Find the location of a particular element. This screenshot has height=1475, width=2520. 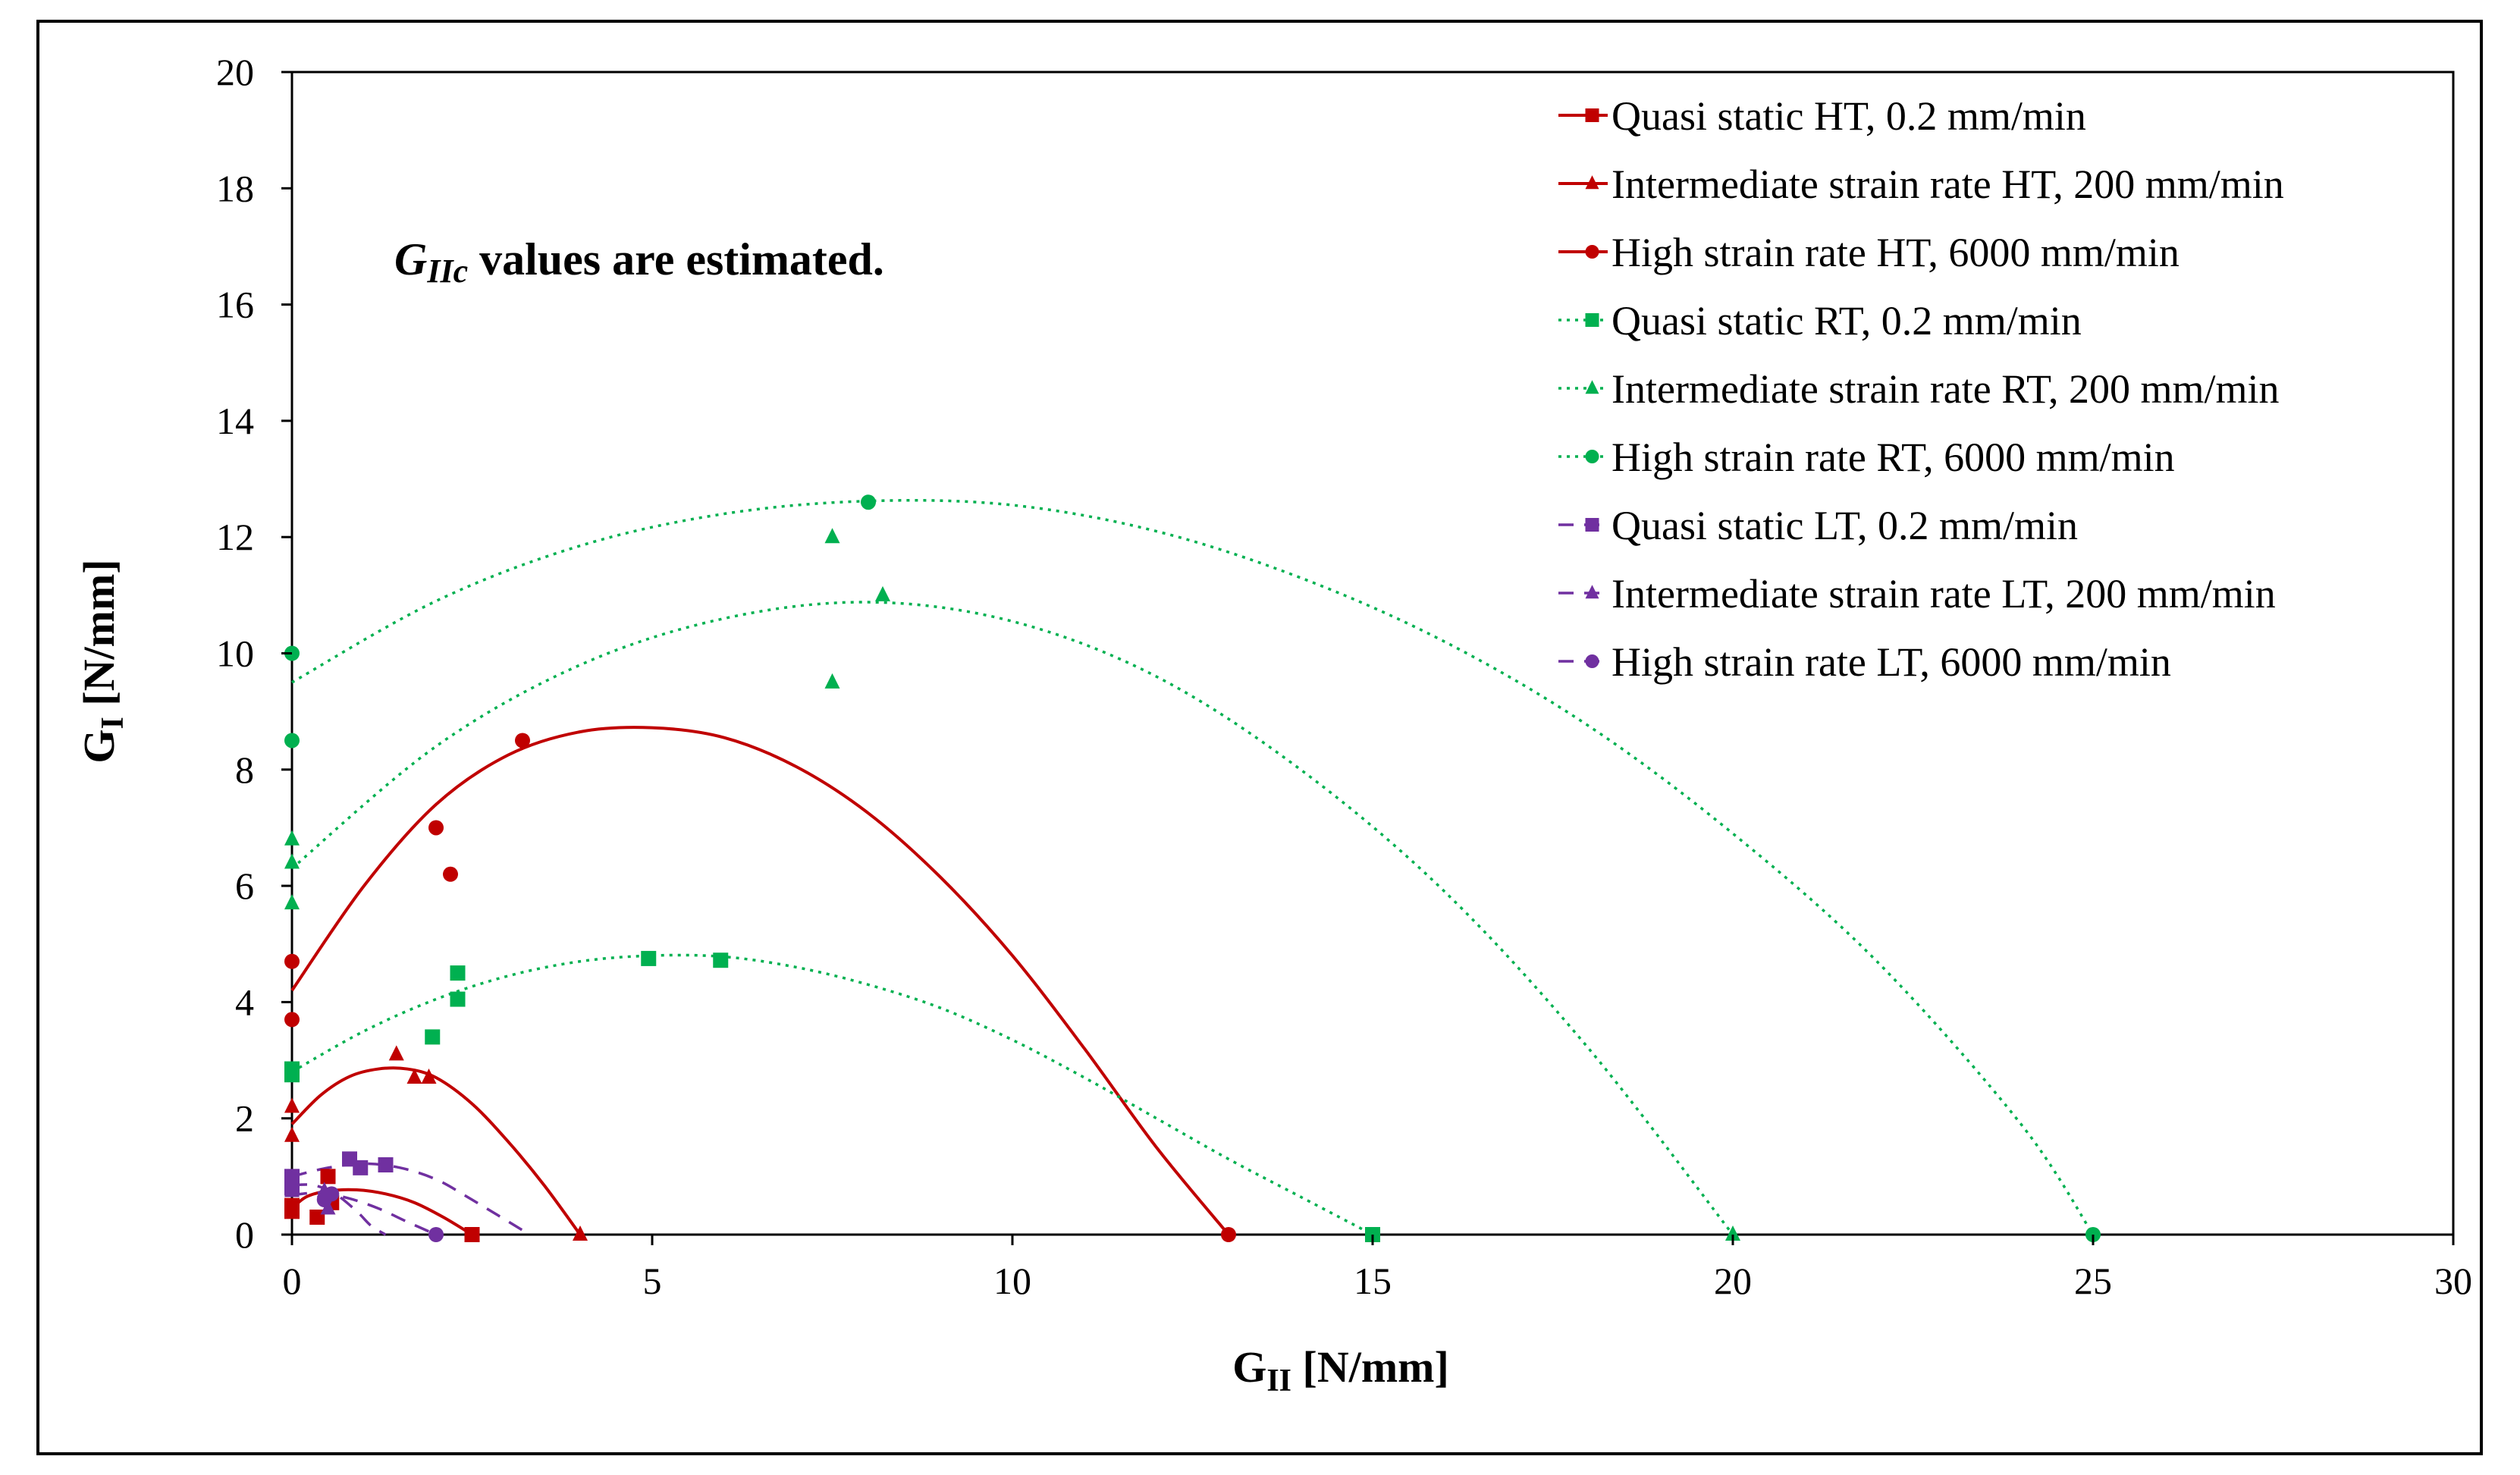

y-tick-label: 0 is located at coordinates (244, 1235).